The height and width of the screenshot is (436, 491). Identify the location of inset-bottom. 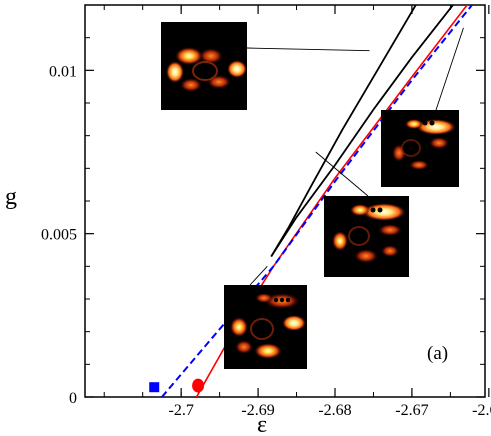
(265, 327).